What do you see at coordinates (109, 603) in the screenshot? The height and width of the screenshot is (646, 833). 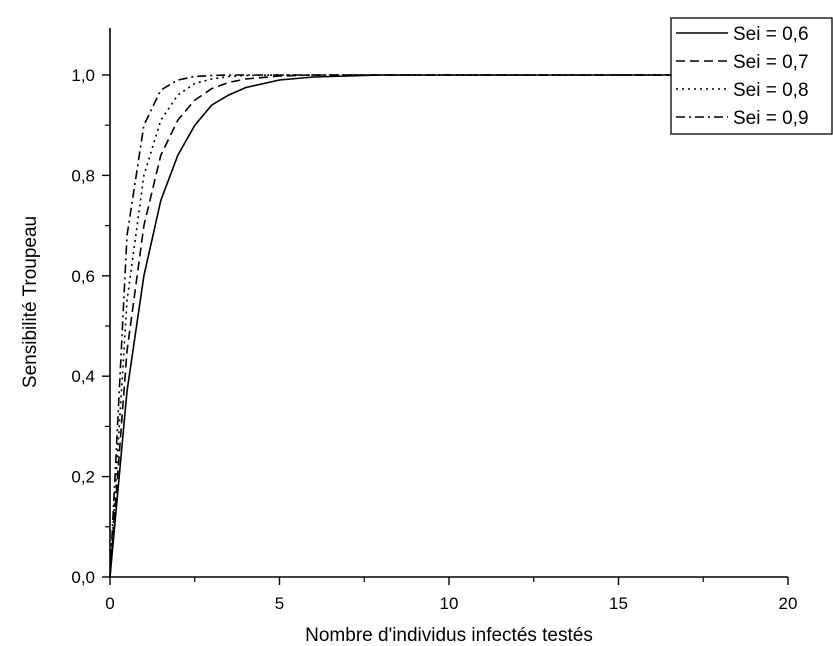 I see `x-tick-label: 0` at bounding box center [109, 603].